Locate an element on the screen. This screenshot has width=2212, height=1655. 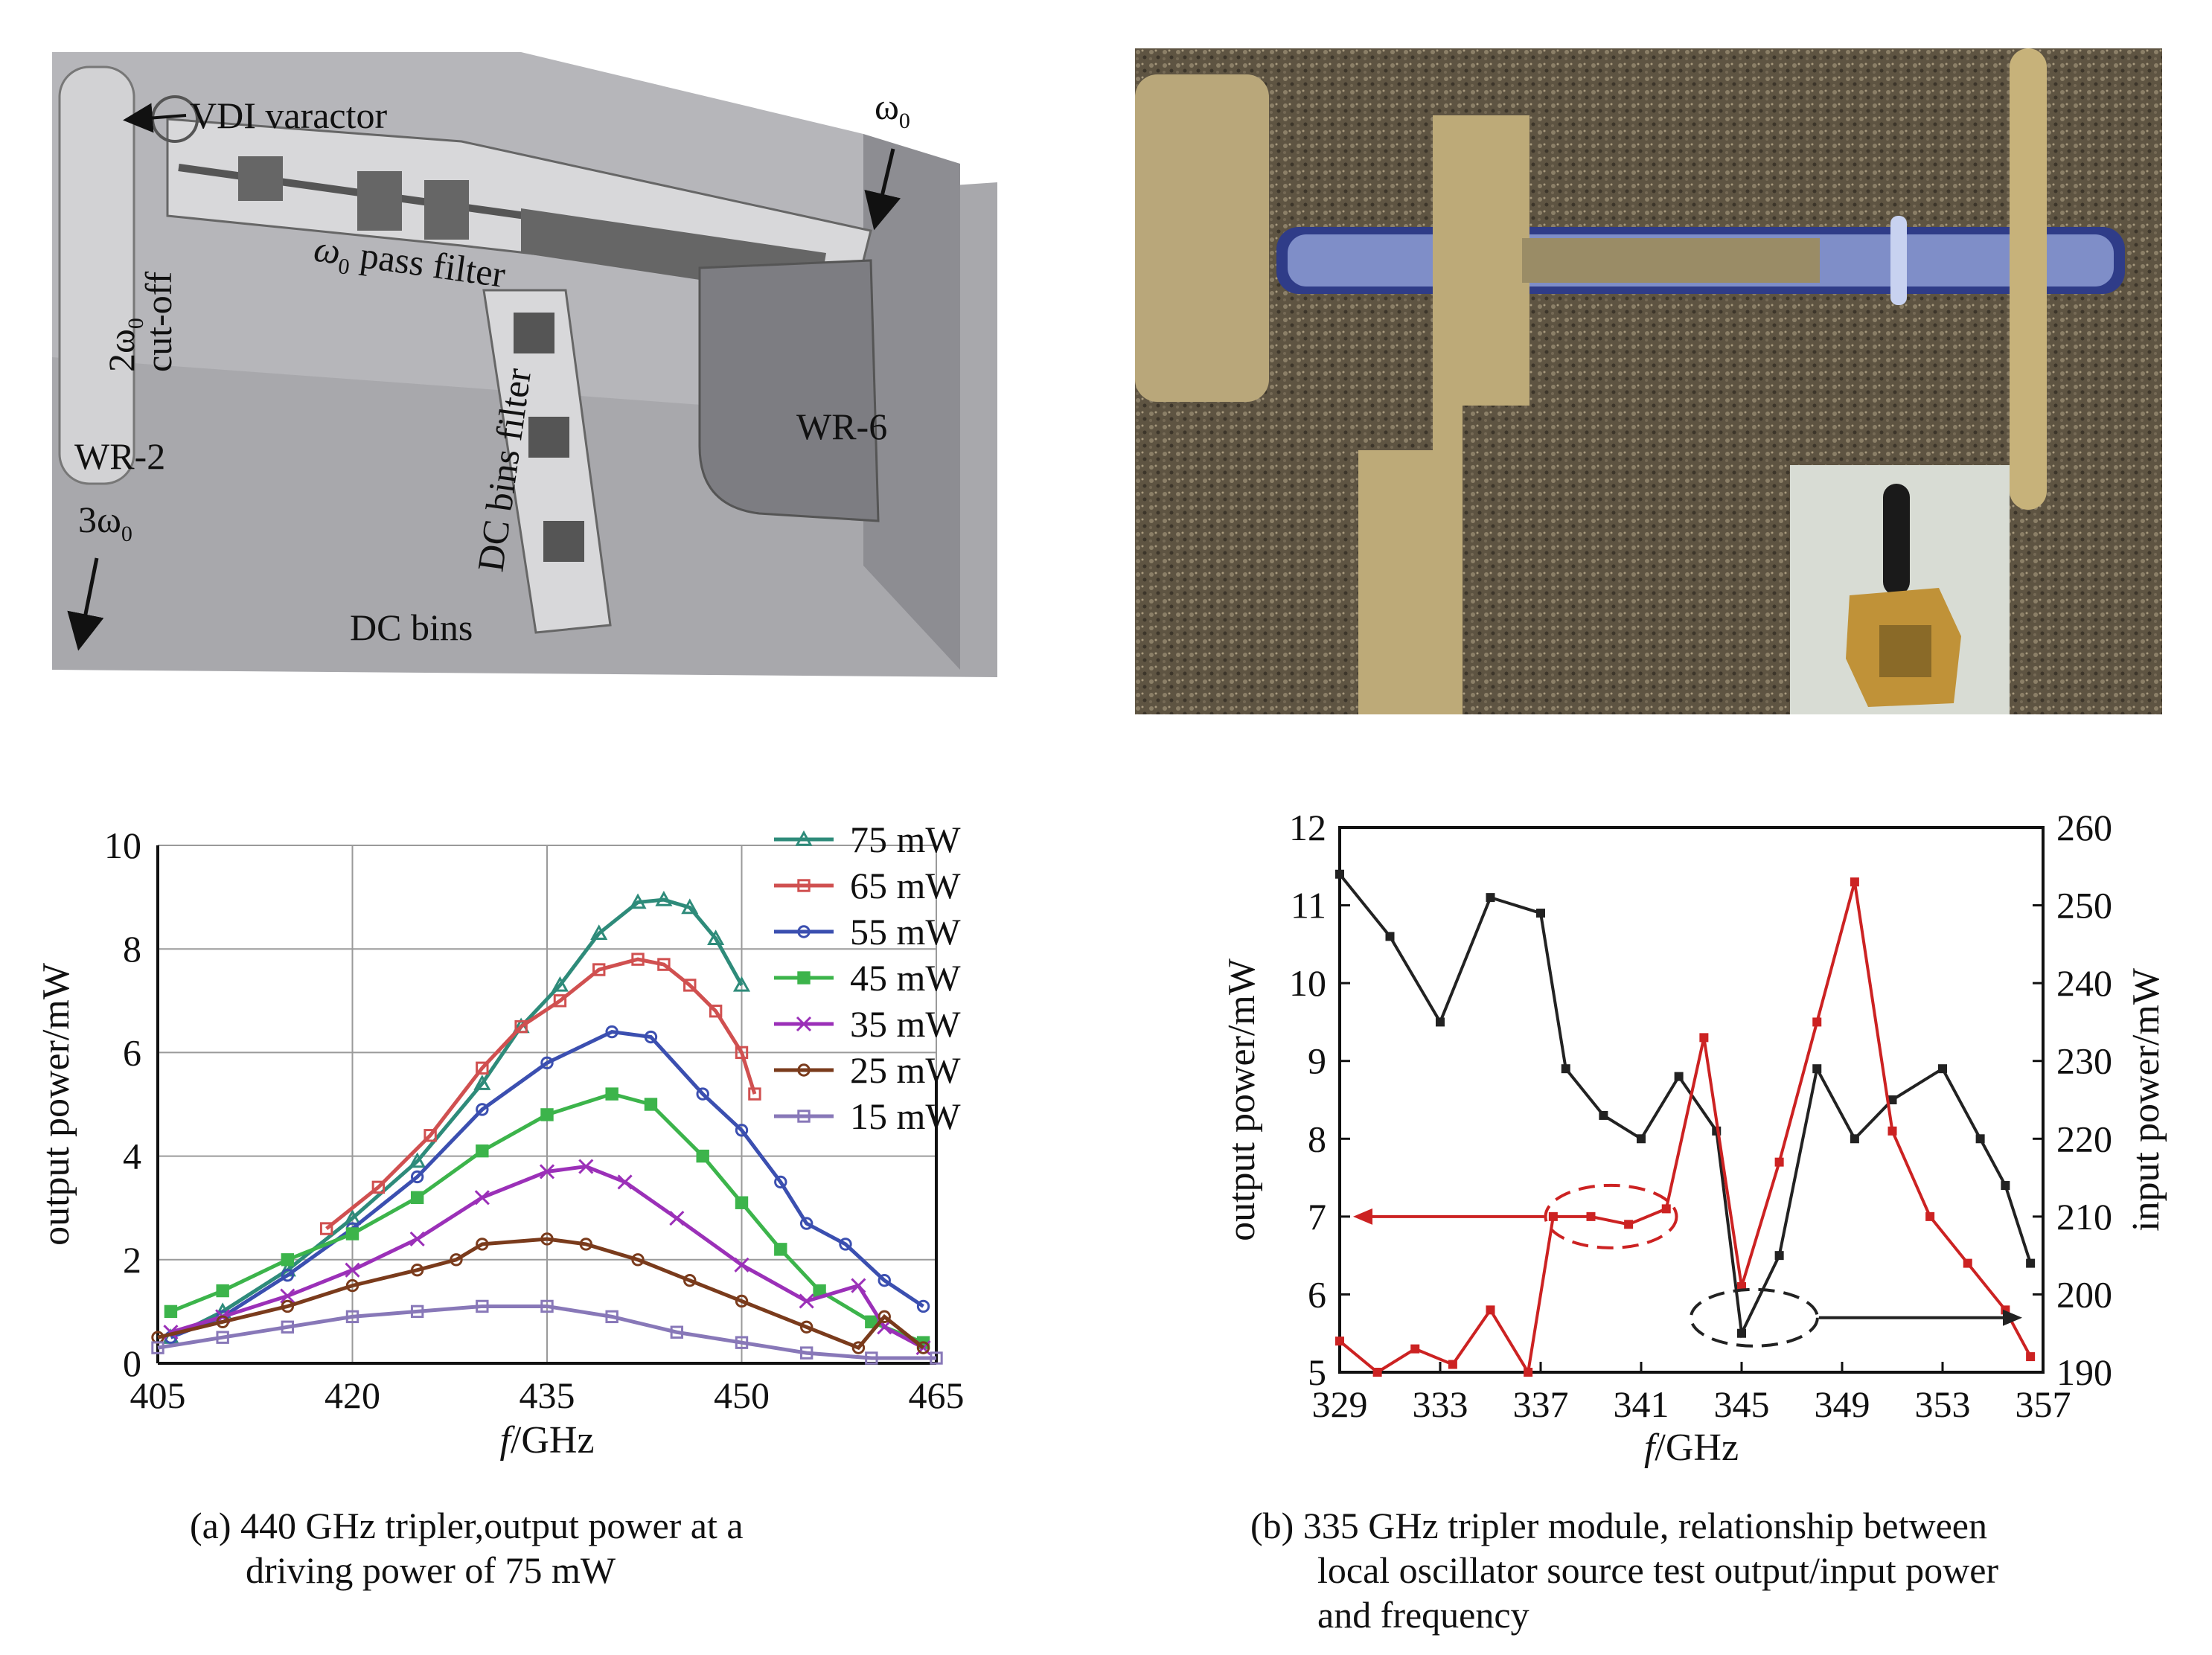
x-axis-label: f/GHz is located at coordinates (1692, 1448).